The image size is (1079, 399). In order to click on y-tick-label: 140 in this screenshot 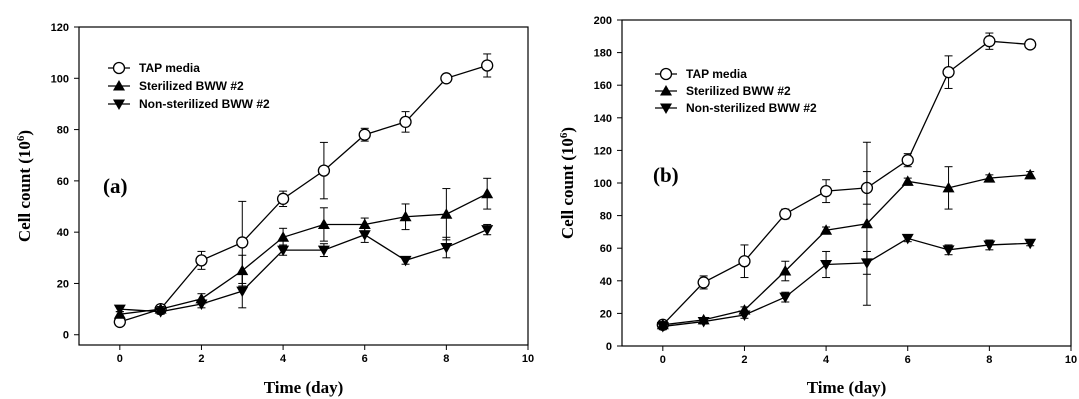, I will do `click(603, 119)`.